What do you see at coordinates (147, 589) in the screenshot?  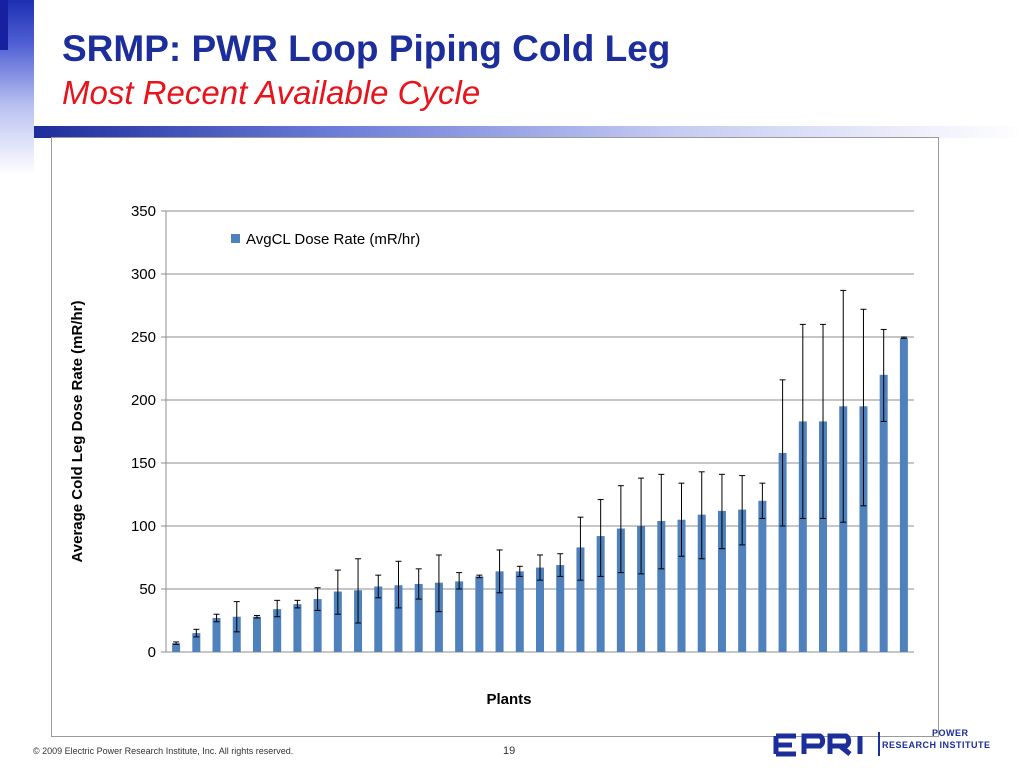 I see `ytick-label: 50` at bounding box center [147, 589].